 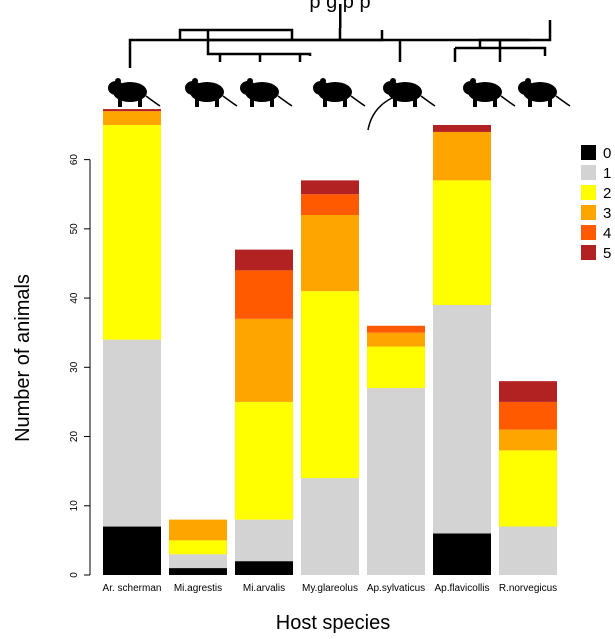 I want to click on rodent-silhouettes, so click(x=339, y=104).